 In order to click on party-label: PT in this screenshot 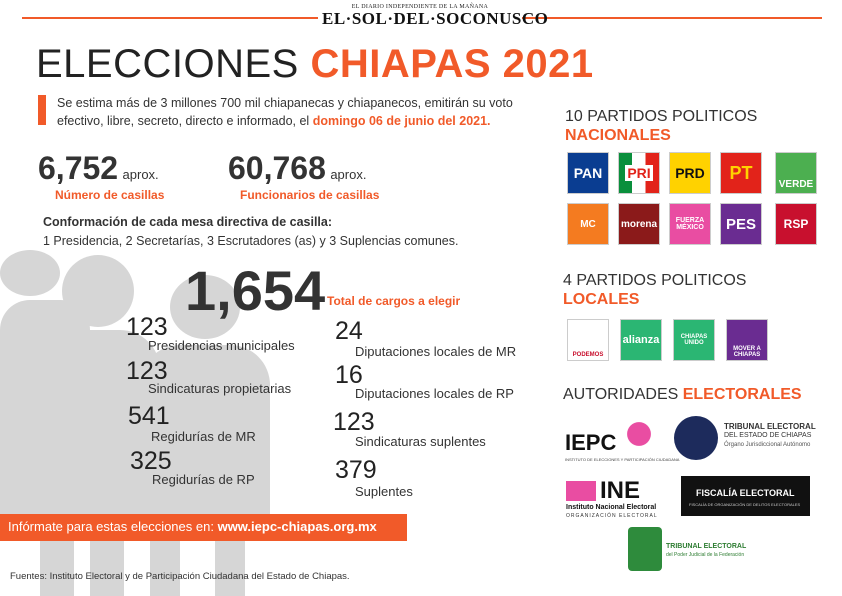, I will do `click(741, 172)`.